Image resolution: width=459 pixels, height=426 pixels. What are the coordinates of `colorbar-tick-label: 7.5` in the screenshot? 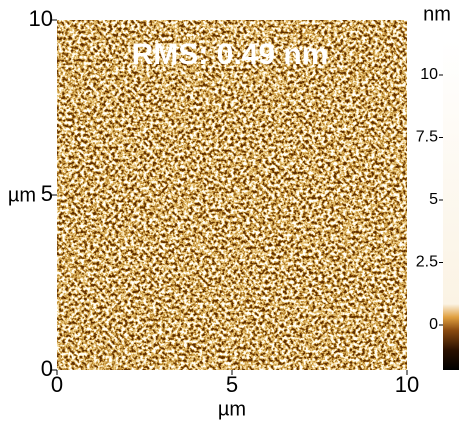 It's located at (427, 137).